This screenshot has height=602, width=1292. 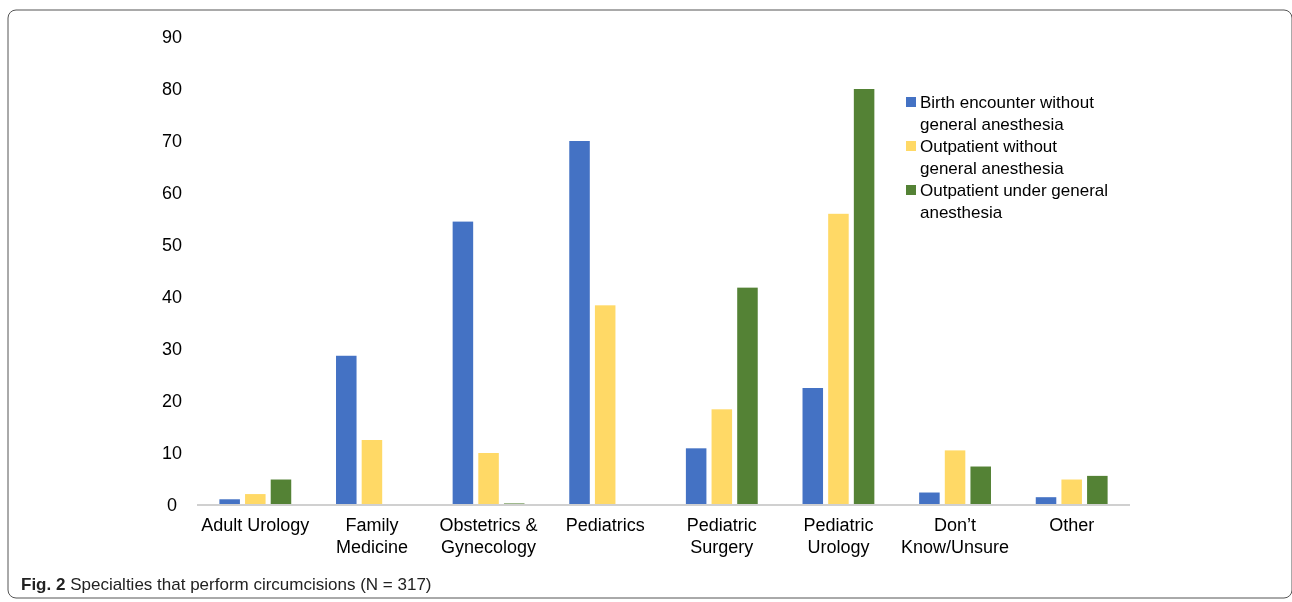 I want to click on y-tick-label: 50, so click(x=172, y=245).